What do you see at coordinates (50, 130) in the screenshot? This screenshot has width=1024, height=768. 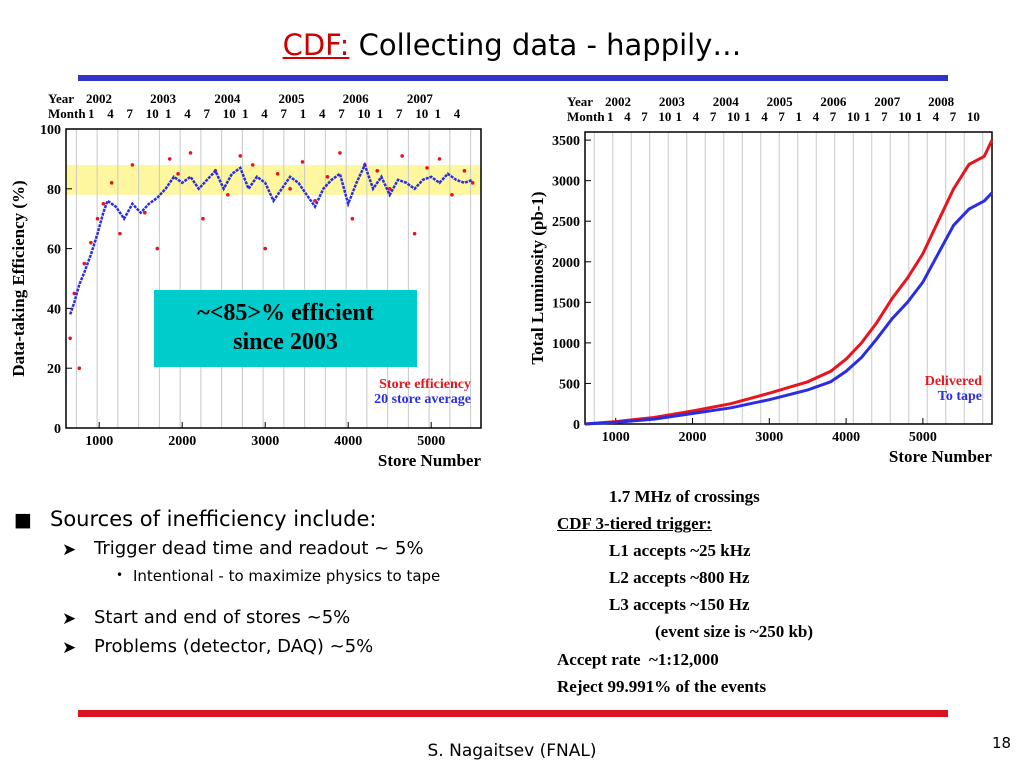 I see `y-tick-label: 100` at bounding box center [50, 130].